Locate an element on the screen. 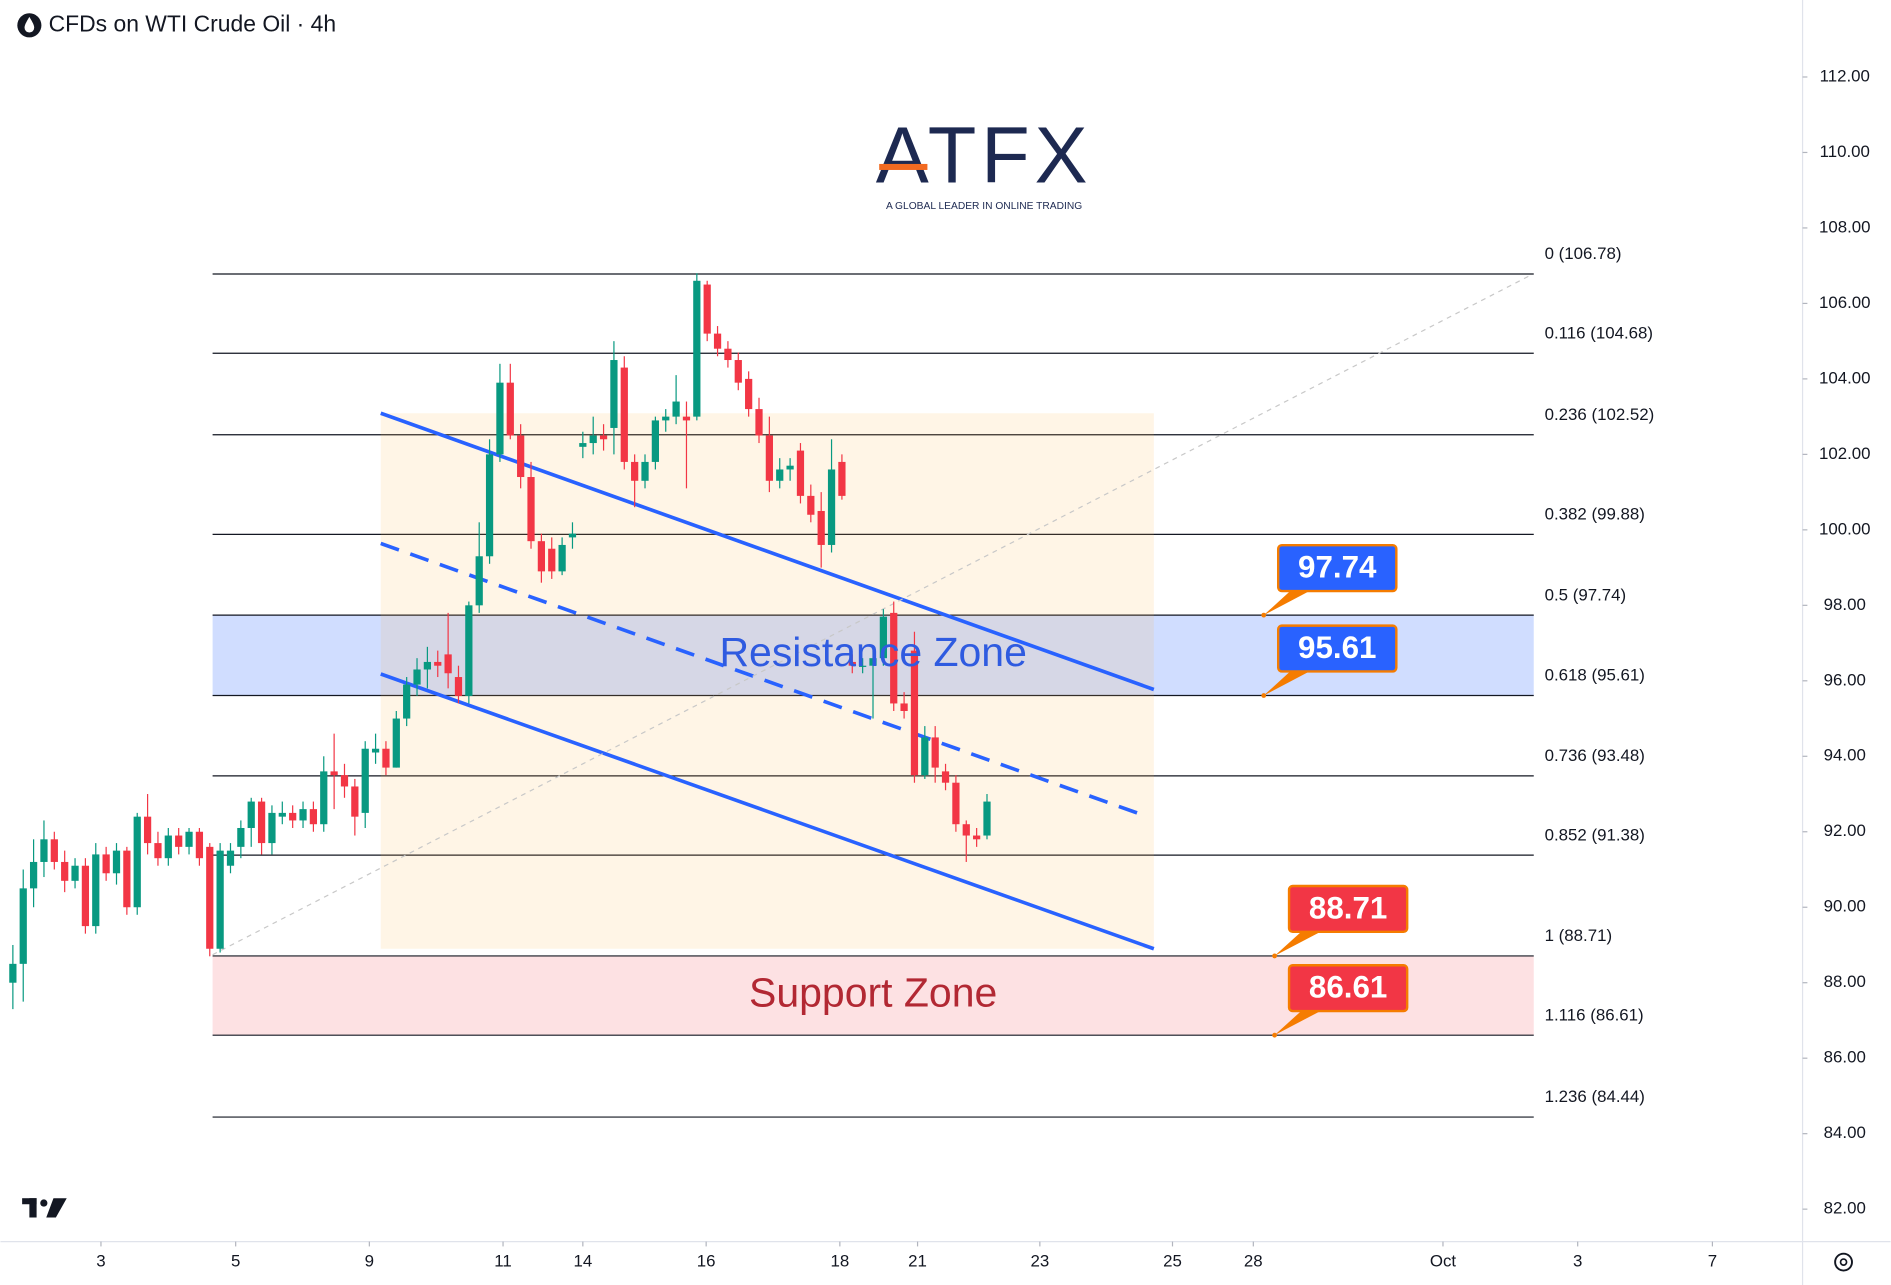 Image resolution: width=1891 pixels, height=1285 pixels. fib-label: 0.852 (91.38) is located at coordinates (1595, 834).